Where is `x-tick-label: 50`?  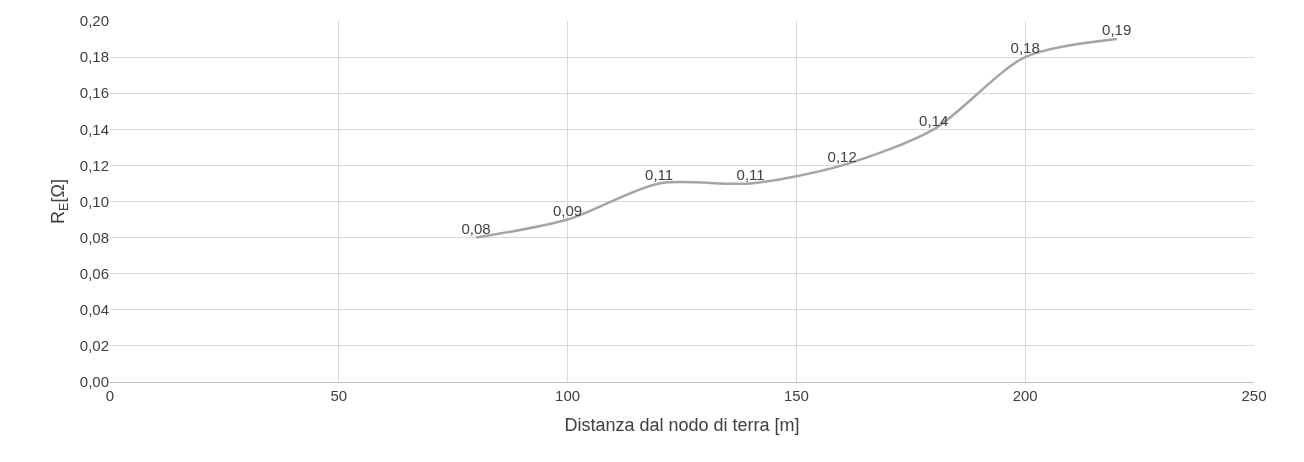
x-tick-label: 50 is located at coordinates (339, 395).